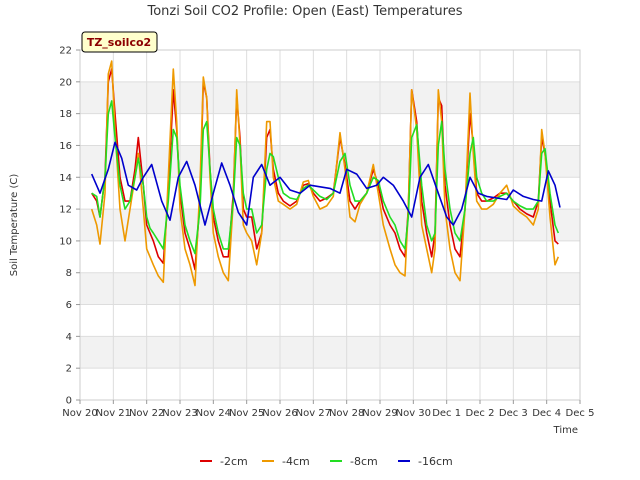  I want to click on y-tick-label: 20, so click(65, 82).